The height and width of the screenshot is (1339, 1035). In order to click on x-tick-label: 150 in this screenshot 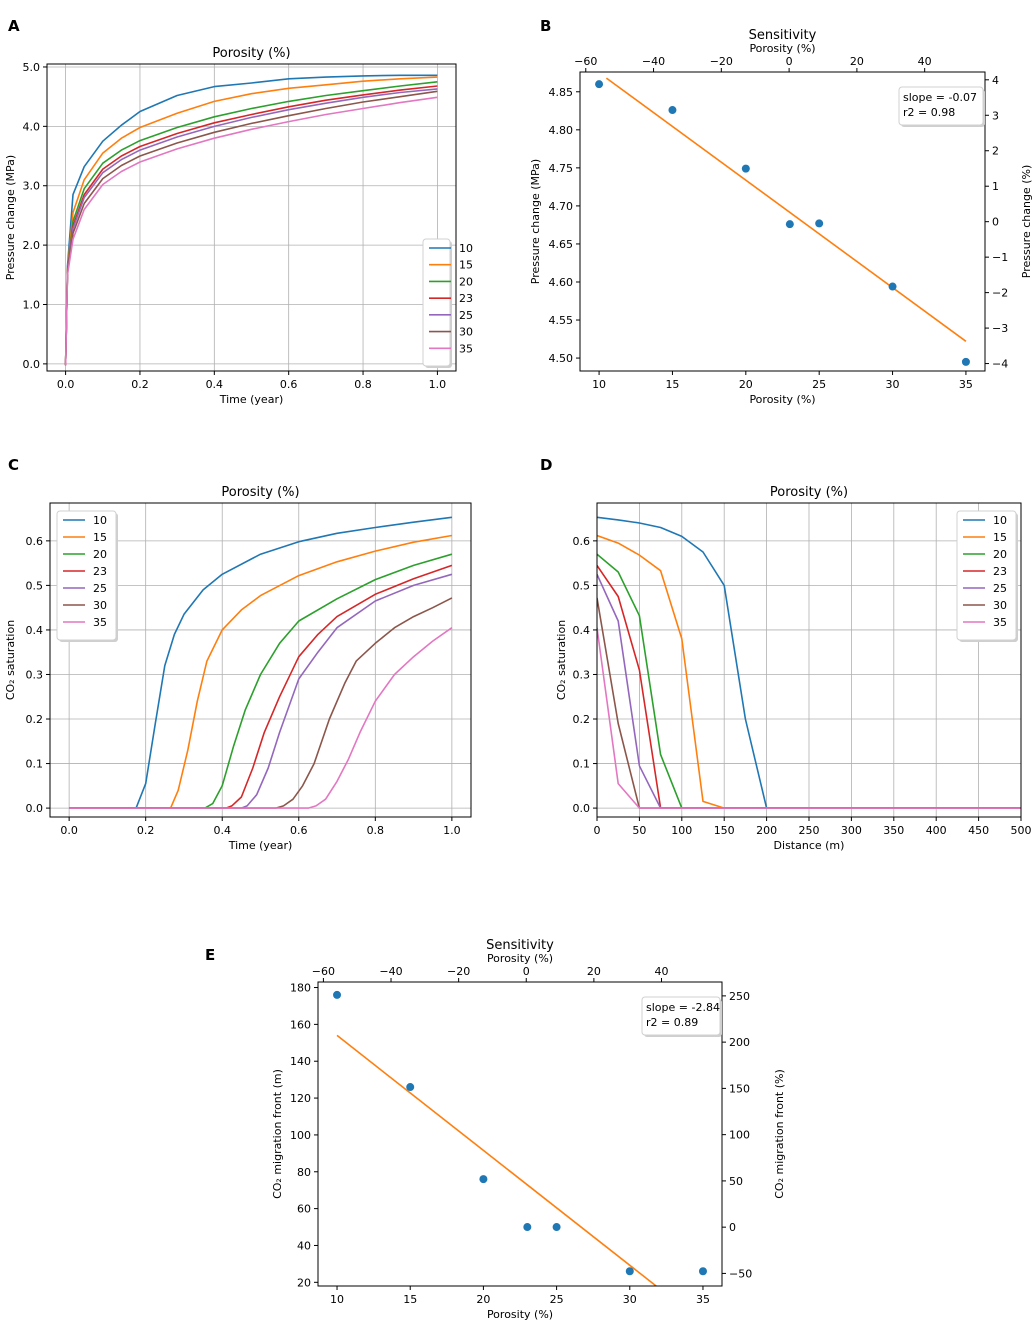, I will do `click(724, 830)`.